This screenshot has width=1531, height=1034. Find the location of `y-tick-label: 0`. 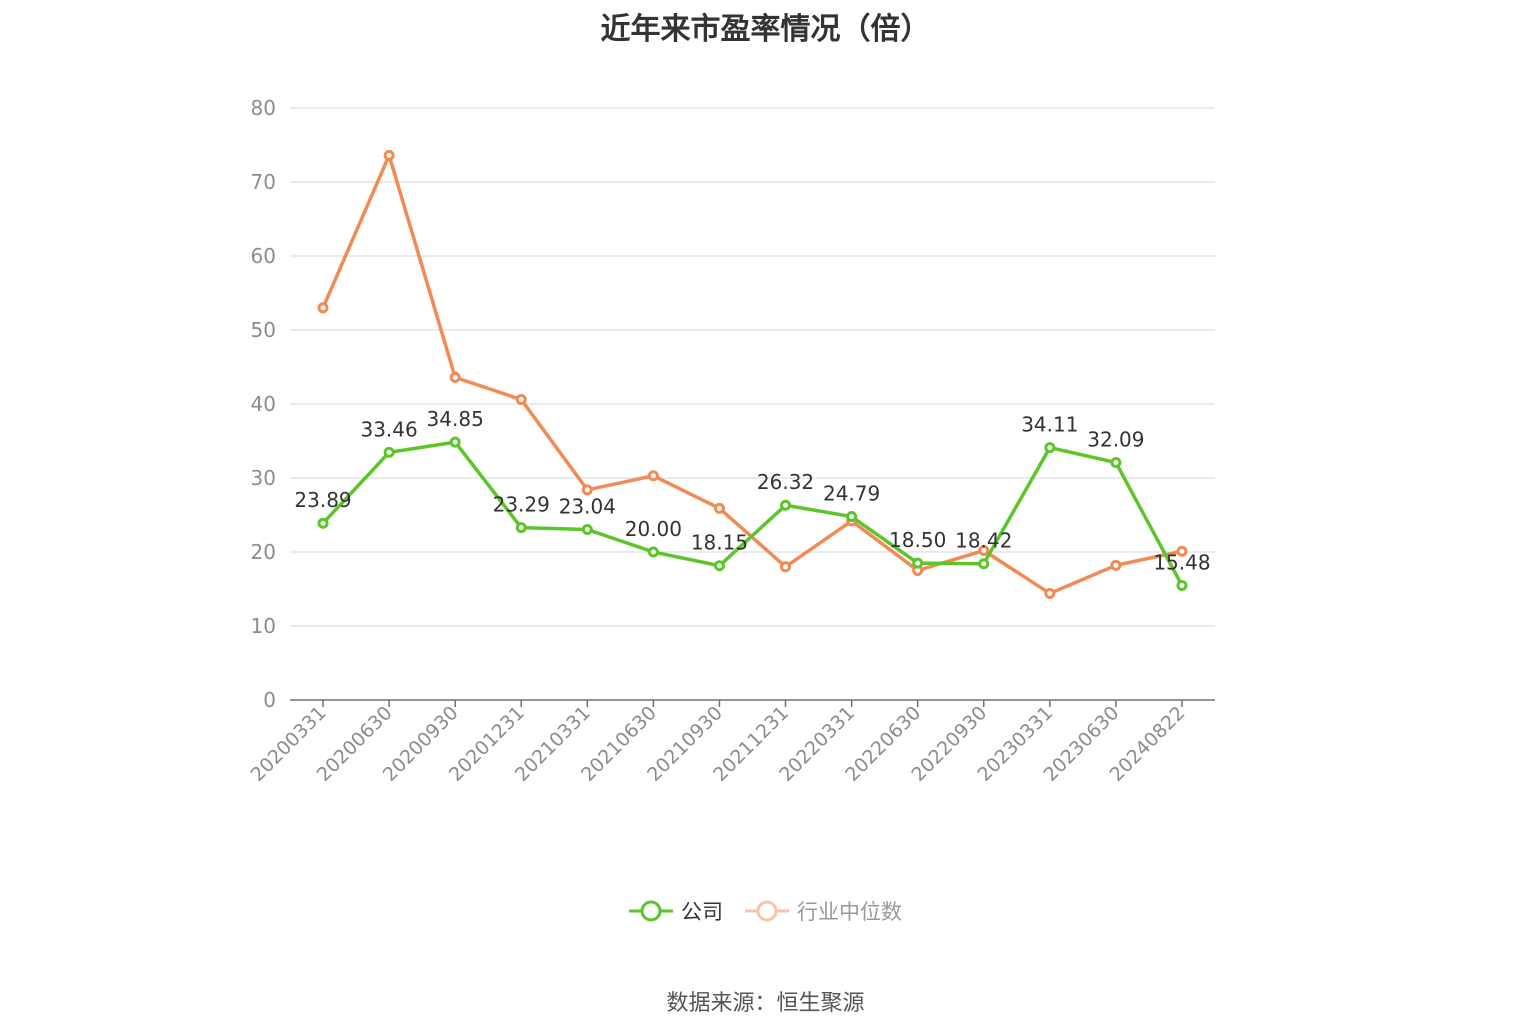

y-tick-label: 0 is located at coordinates (269, 700).